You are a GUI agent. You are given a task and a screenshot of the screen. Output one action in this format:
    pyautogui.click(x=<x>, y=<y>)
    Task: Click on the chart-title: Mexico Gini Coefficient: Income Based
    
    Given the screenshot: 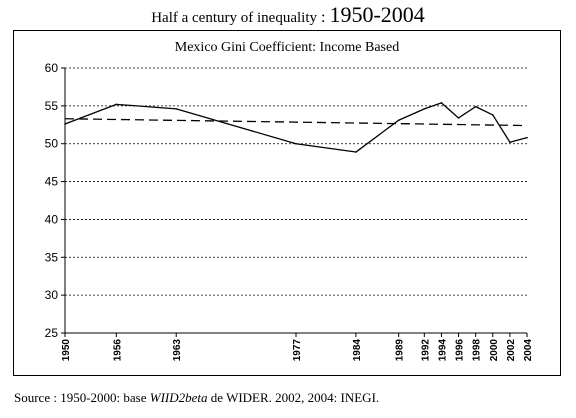 What is the action you would take?
    pyautogui.click(x=287, y=47)
    